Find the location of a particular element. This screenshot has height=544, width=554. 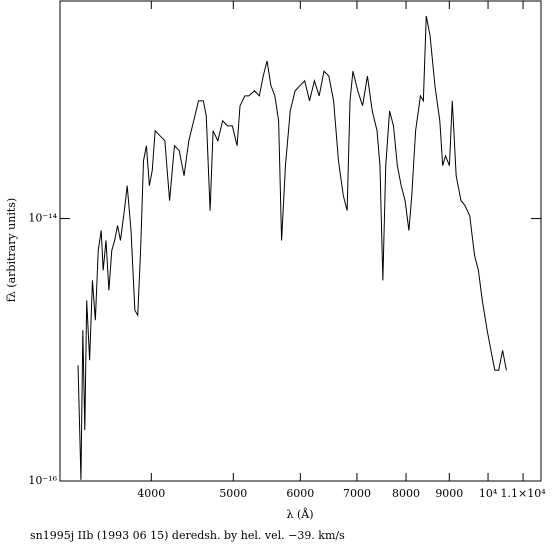

x-axis-label: λ (Å) is located at coordinates (300, 514).